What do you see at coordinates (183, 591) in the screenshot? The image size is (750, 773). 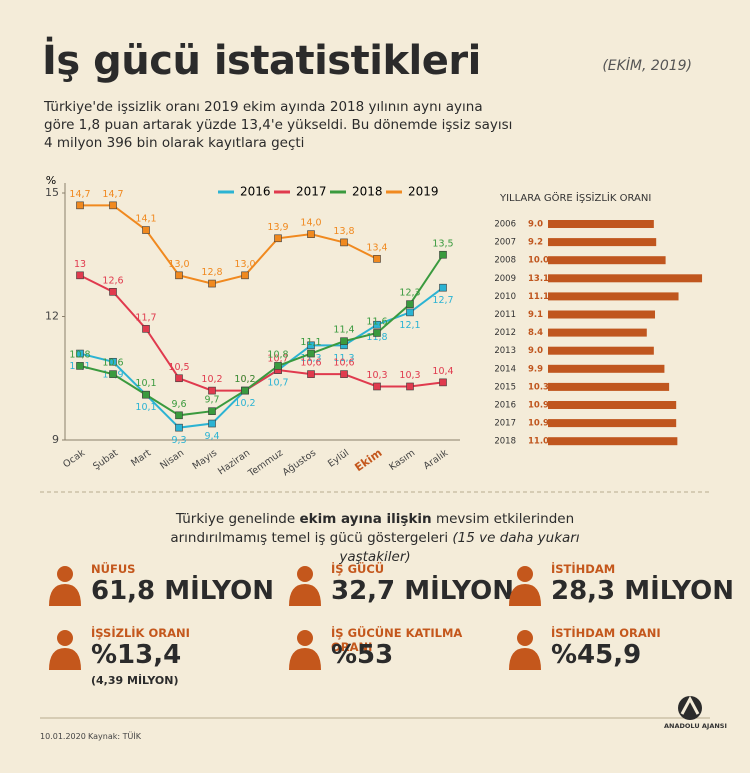 I see `stat-value: 61,8 MİLYON` at bounding box center [183, 591].